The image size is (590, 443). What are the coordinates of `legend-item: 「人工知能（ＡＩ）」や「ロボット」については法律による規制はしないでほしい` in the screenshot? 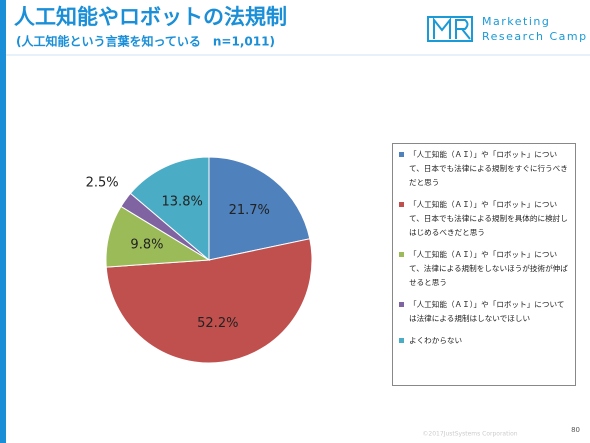 It's located at (484, 312).